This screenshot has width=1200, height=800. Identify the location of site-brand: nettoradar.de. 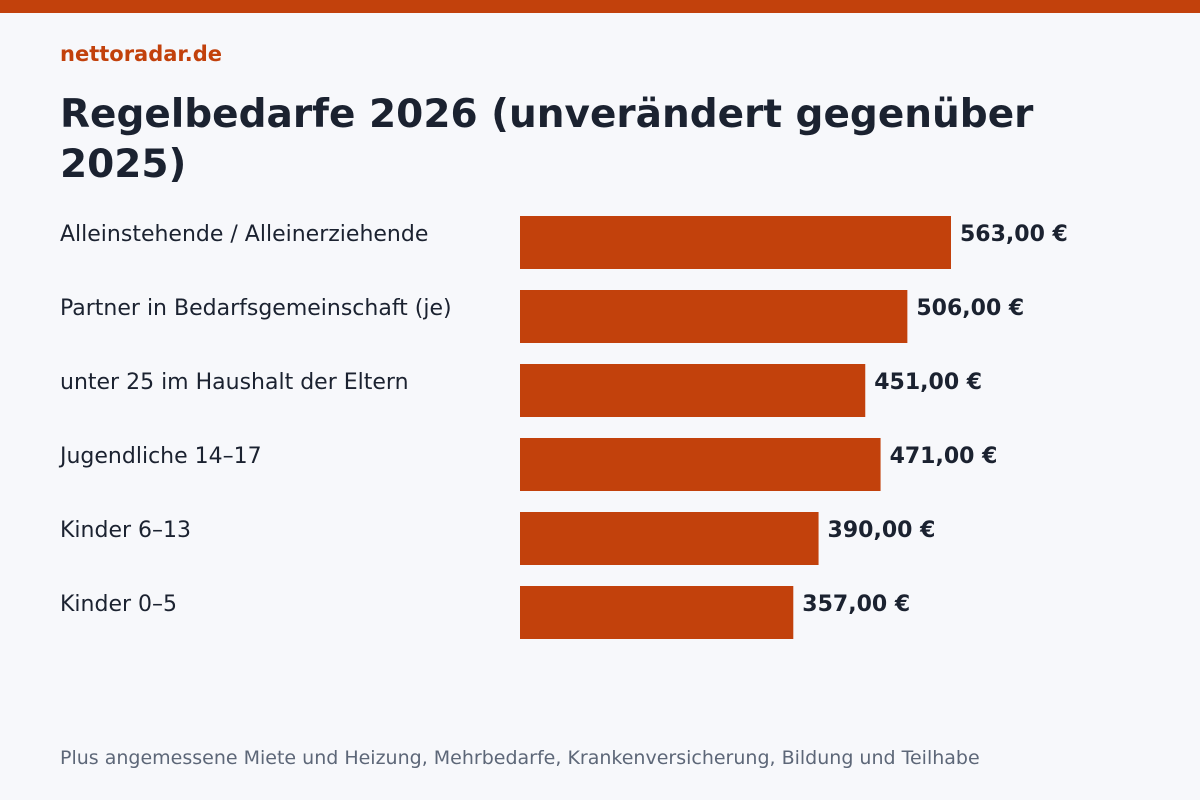
(141, 54).